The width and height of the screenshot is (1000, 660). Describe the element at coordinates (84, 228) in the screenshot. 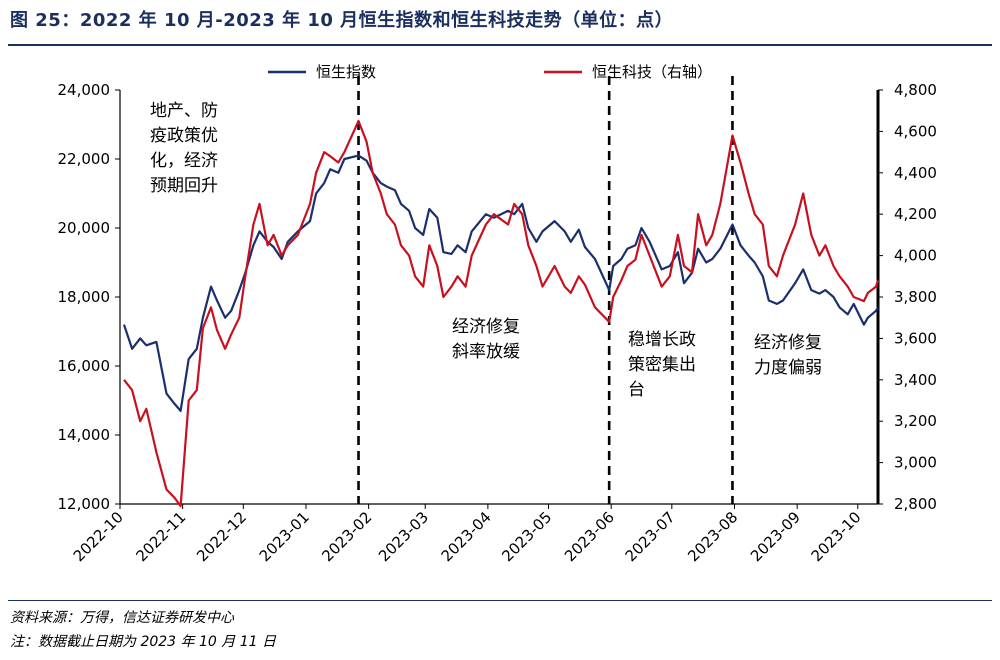

I see `y-left-tick-label: 20,000` at that location.